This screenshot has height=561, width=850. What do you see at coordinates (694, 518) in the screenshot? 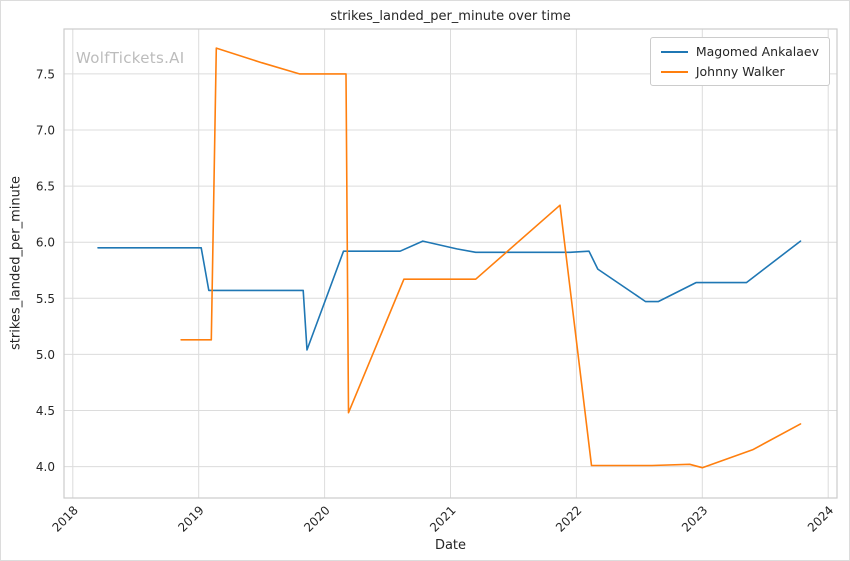
I see `x-tick-label: 2023` at bounding box center [694, 518].